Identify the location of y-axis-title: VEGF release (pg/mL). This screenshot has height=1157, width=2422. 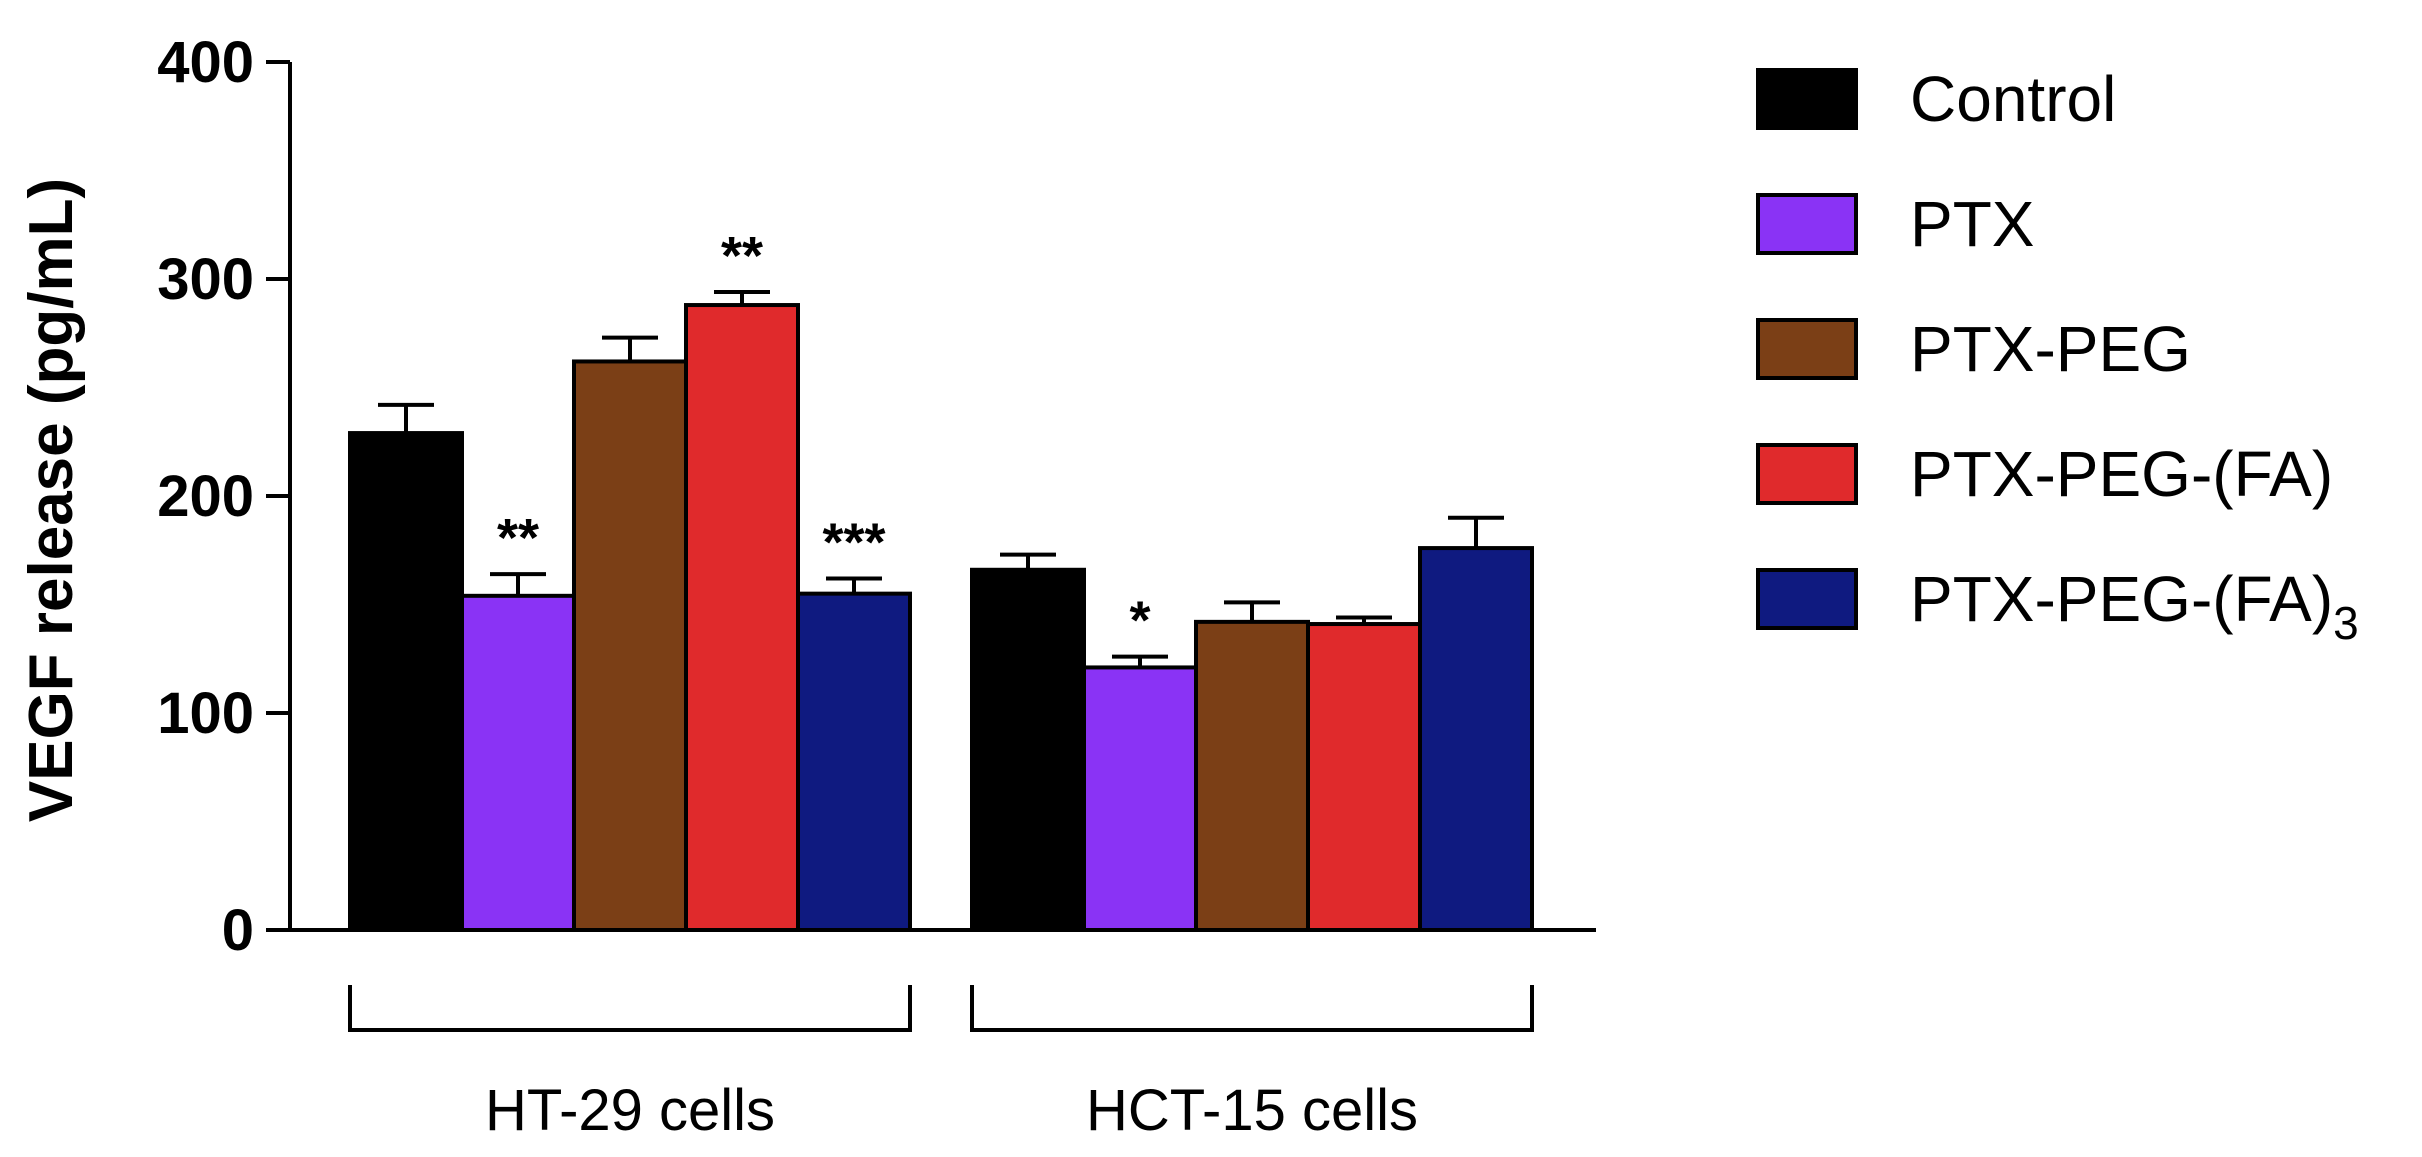
(51, 500).